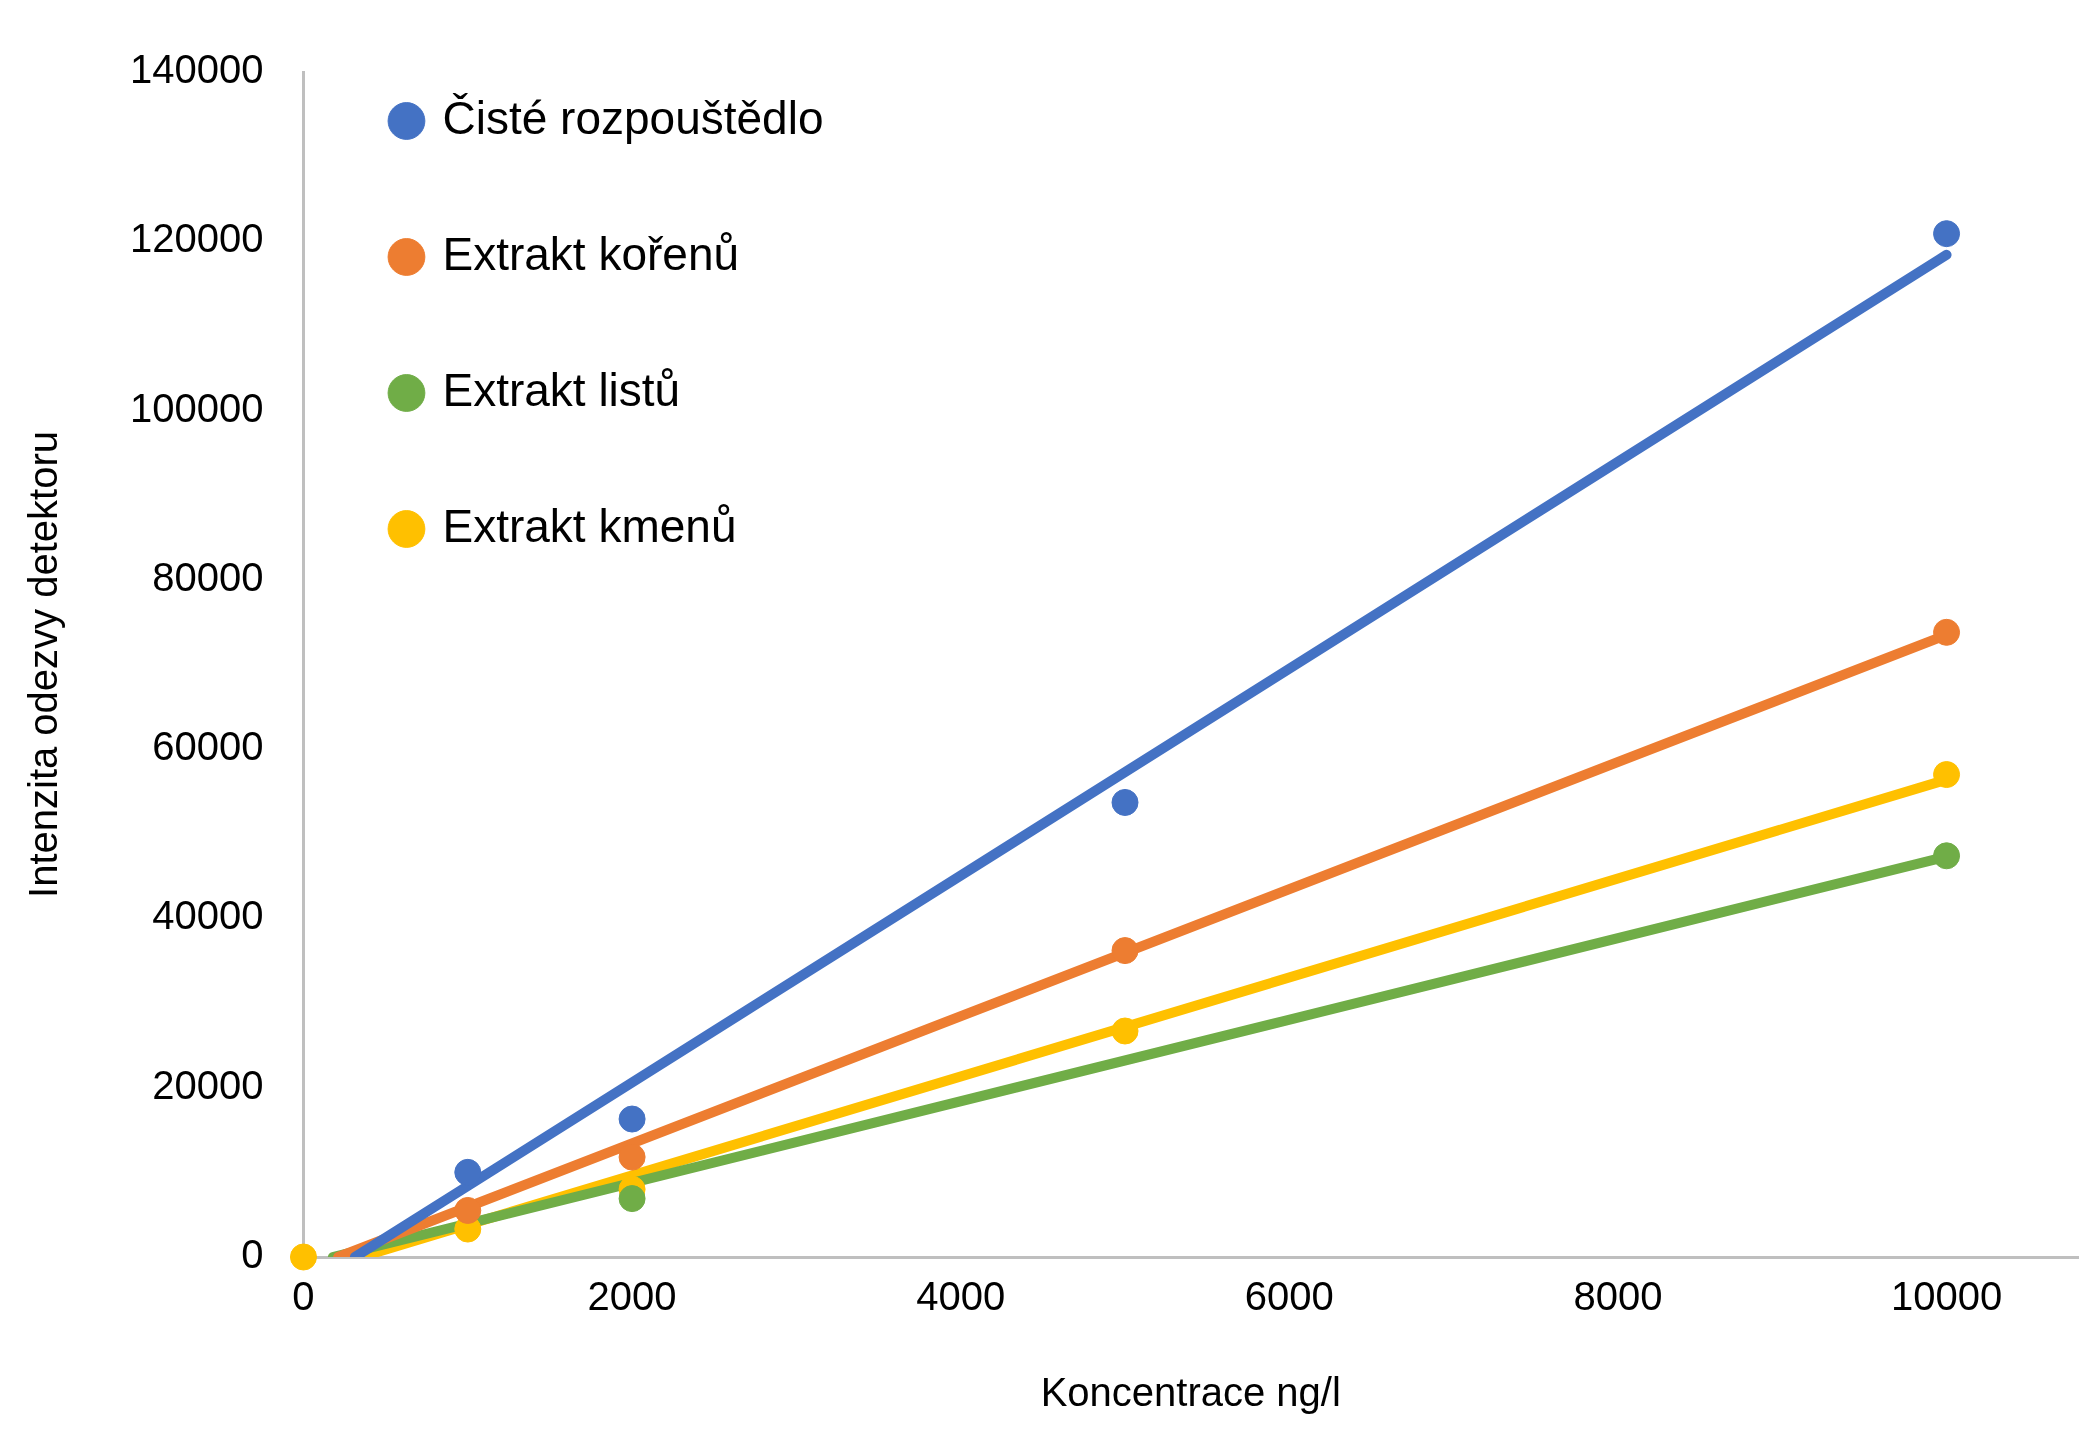 This screenshot has width=2100, height=1431. What do you see at coordinates (589, 525) in the screenshot?
I see `legend-label: Extrakt kmenů` at bounding box center [589, 525].